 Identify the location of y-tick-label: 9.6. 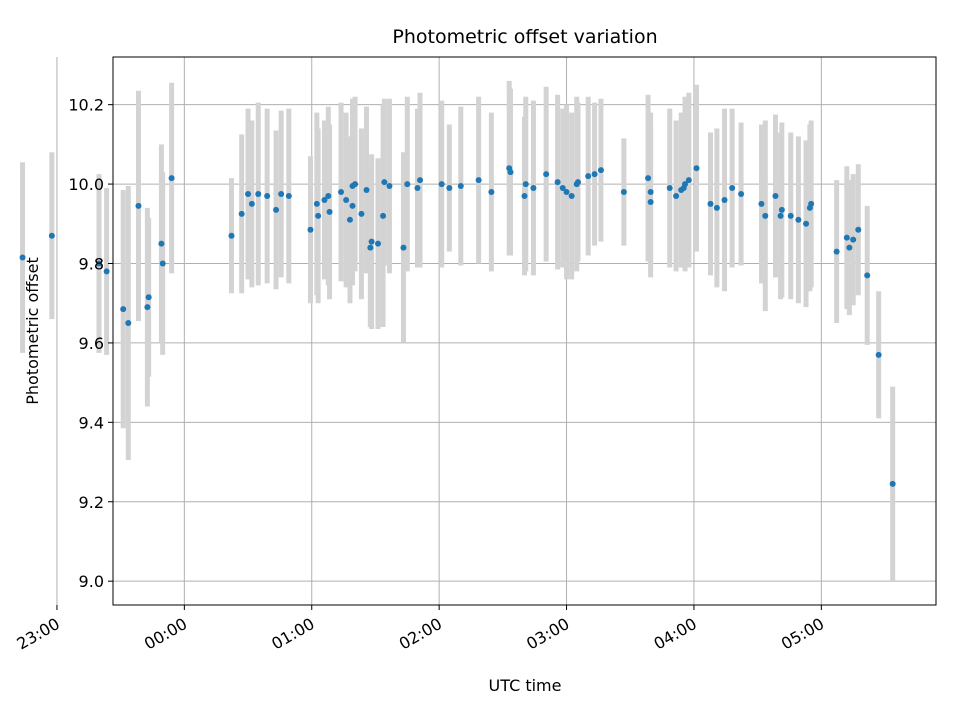
(91, 343).